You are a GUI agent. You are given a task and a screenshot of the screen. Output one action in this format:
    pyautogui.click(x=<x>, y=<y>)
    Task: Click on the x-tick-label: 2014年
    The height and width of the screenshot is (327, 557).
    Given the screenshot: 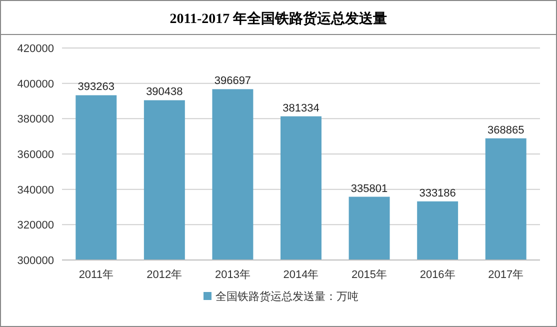 What is the action you would take?
    pyautogui.click(x=301, y=275)
    